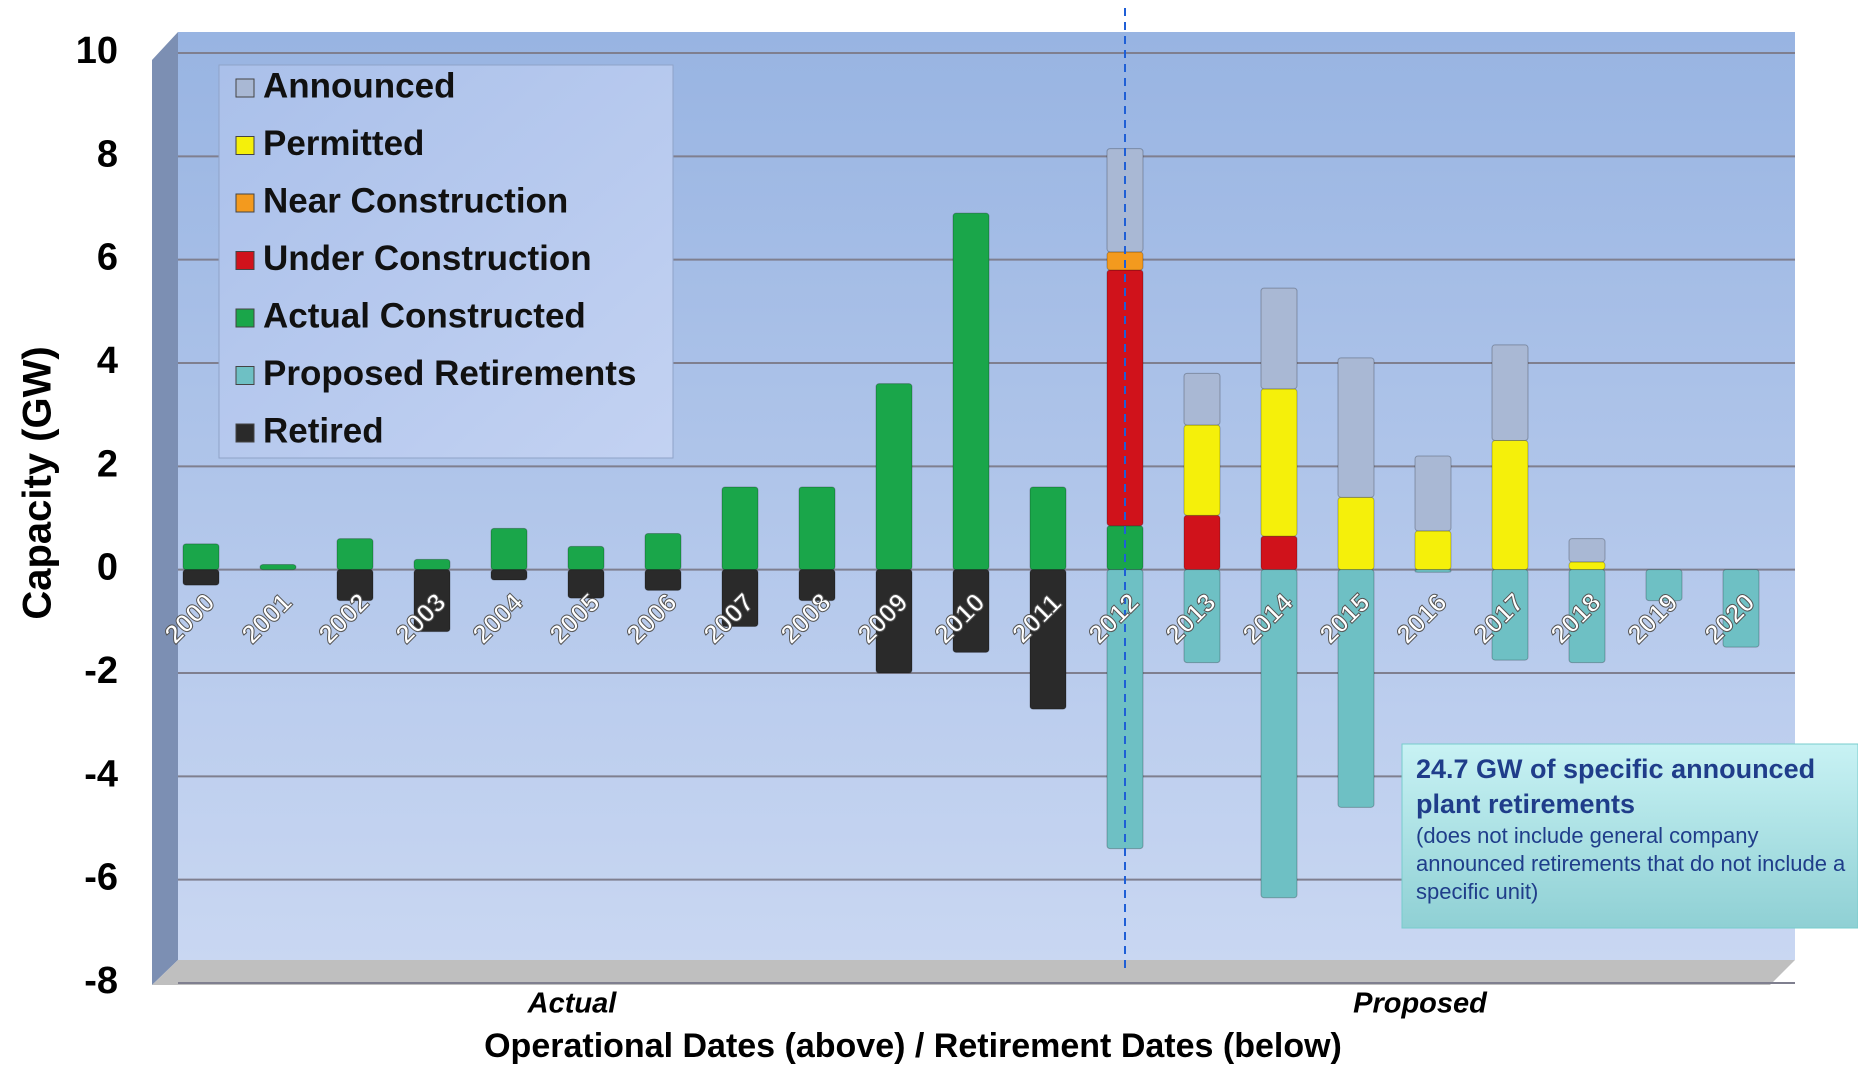 This screenshot has width=1858, height=1073. I want to click on note, so click(1629, 836).